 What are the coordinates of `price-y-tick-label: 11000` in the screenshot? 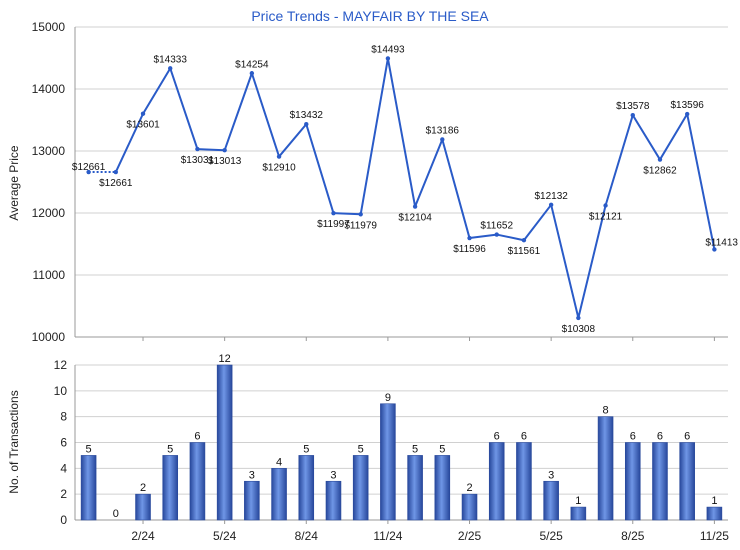 It's located at (49, 275).